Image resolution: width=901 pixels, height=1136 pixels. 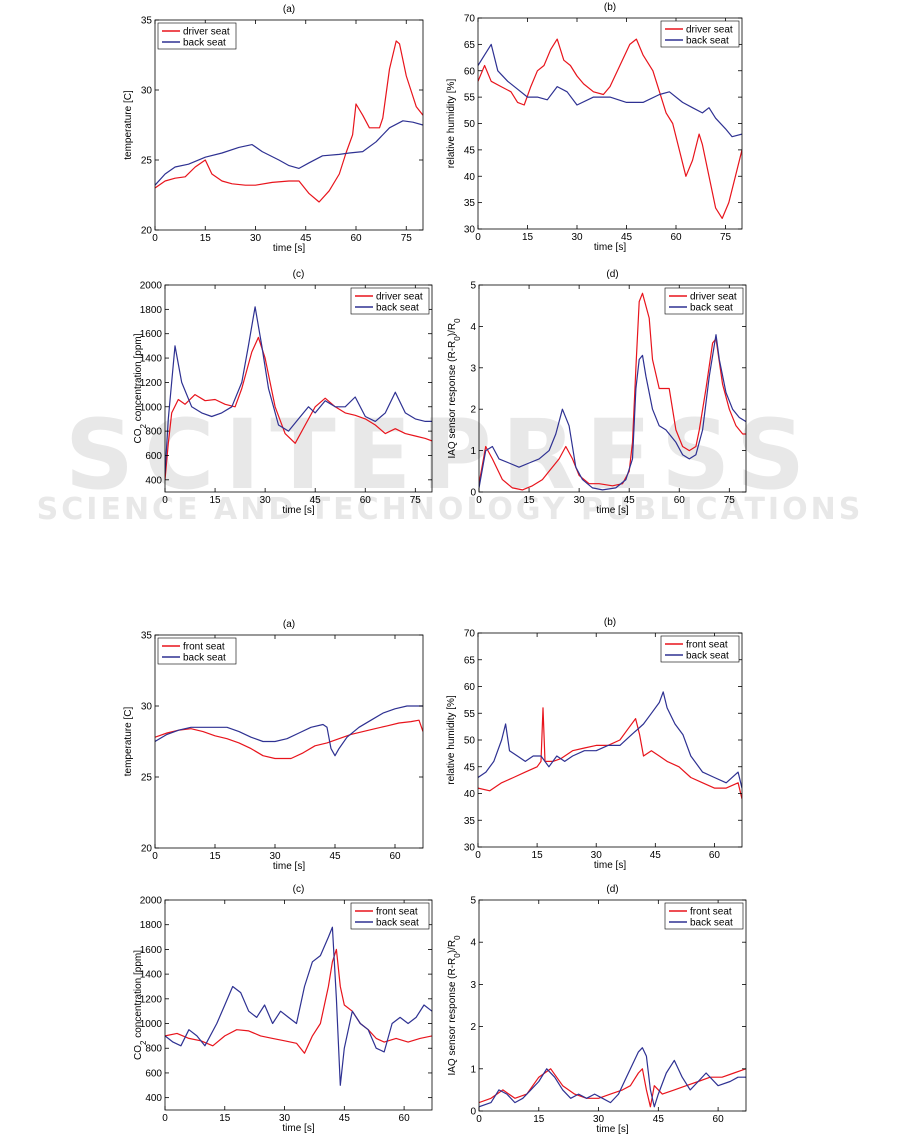 I want to click on chart-caption: (c), so click(x=299, y=274).